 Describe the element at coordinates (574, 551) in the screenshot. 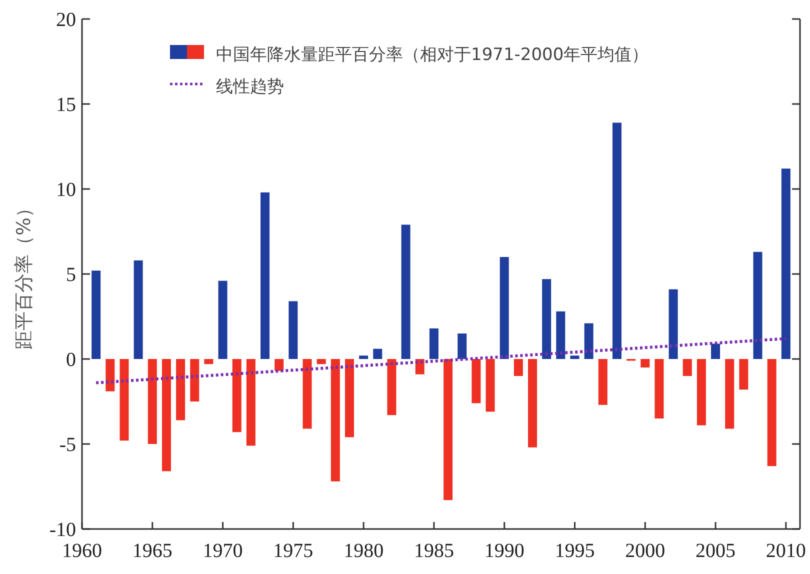

I see `x-tick-label: 1995` at that location.